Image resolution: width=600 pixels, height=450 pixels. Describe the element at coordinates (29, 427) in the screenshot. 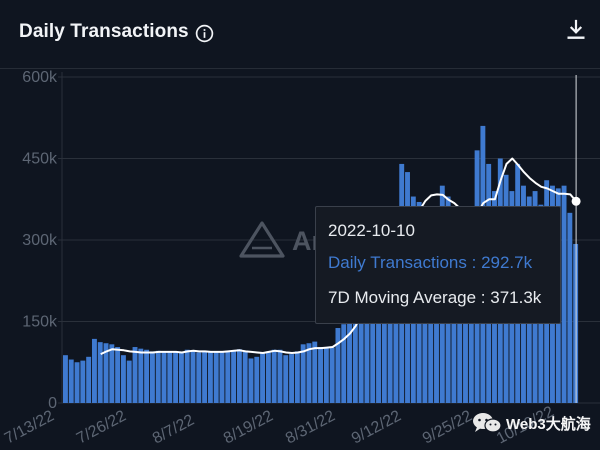

I see `x-tick-label: 7/13/22` at that location.